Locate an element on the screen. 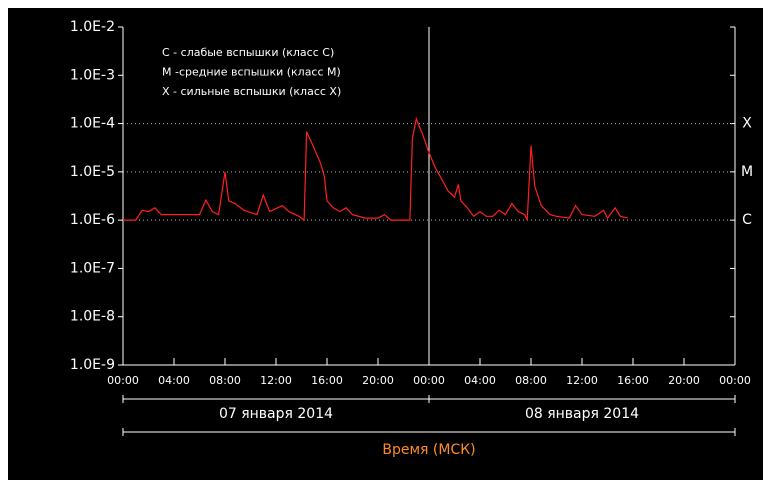 This screenshot has height=485, width=771. class-label: X is located at coordinates (747, 124).